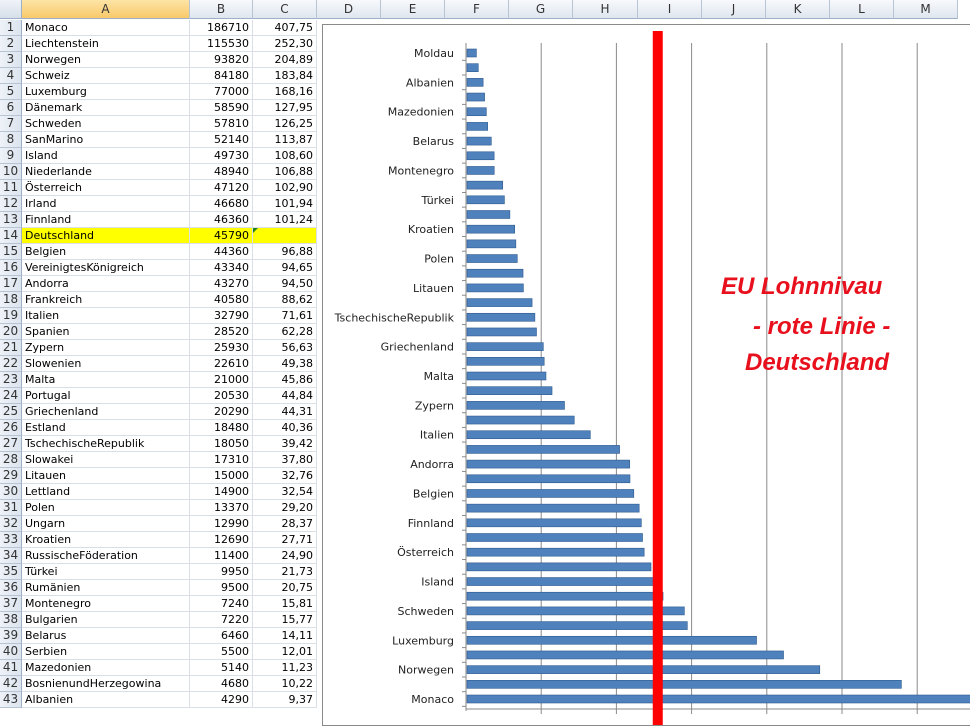 This screenshot has height=726, width=970. I want to click on cell-value: 15000, so click(221, 476).